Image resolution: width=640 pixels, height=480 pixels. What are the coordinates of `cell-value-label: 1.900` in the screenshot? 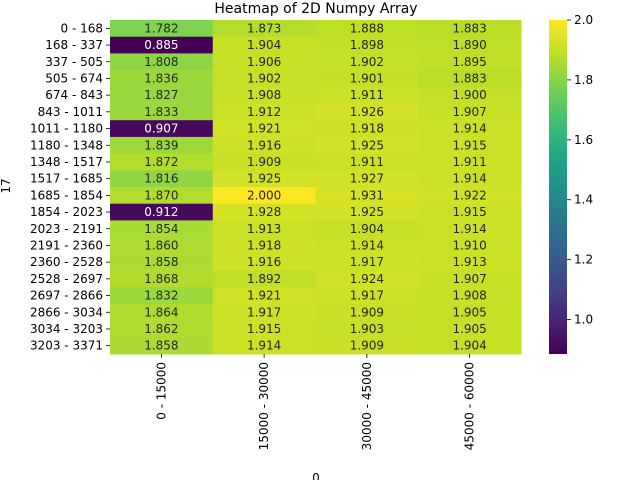 It's located at (469, 95).